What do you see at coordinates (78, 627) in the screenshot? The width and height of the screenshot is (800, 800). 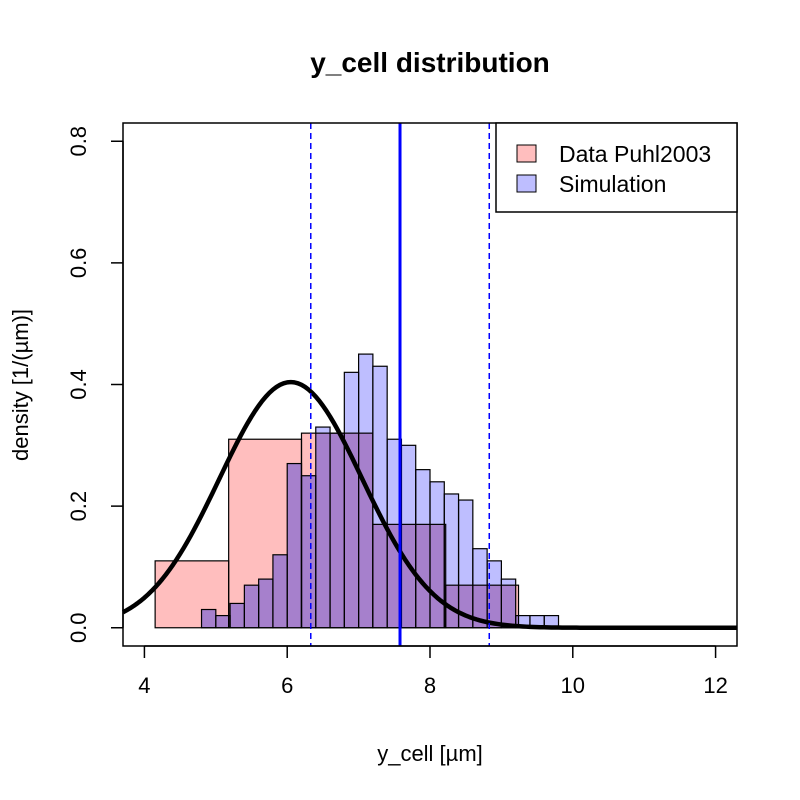 I see `y-tick-label-0: 0.0` at bounding box center [78, 627].